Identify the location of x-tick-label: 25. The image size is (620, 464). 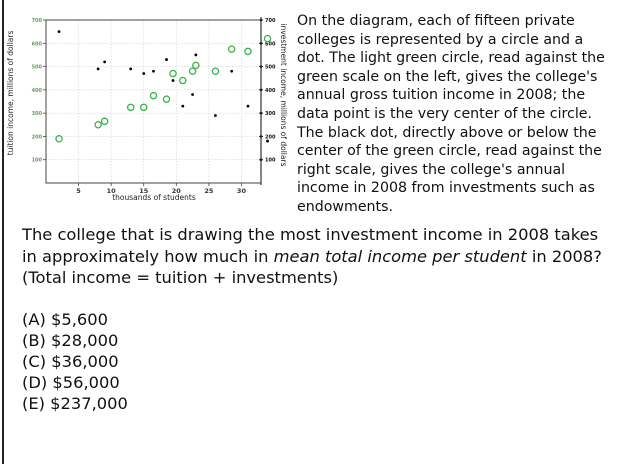
(209, 191).